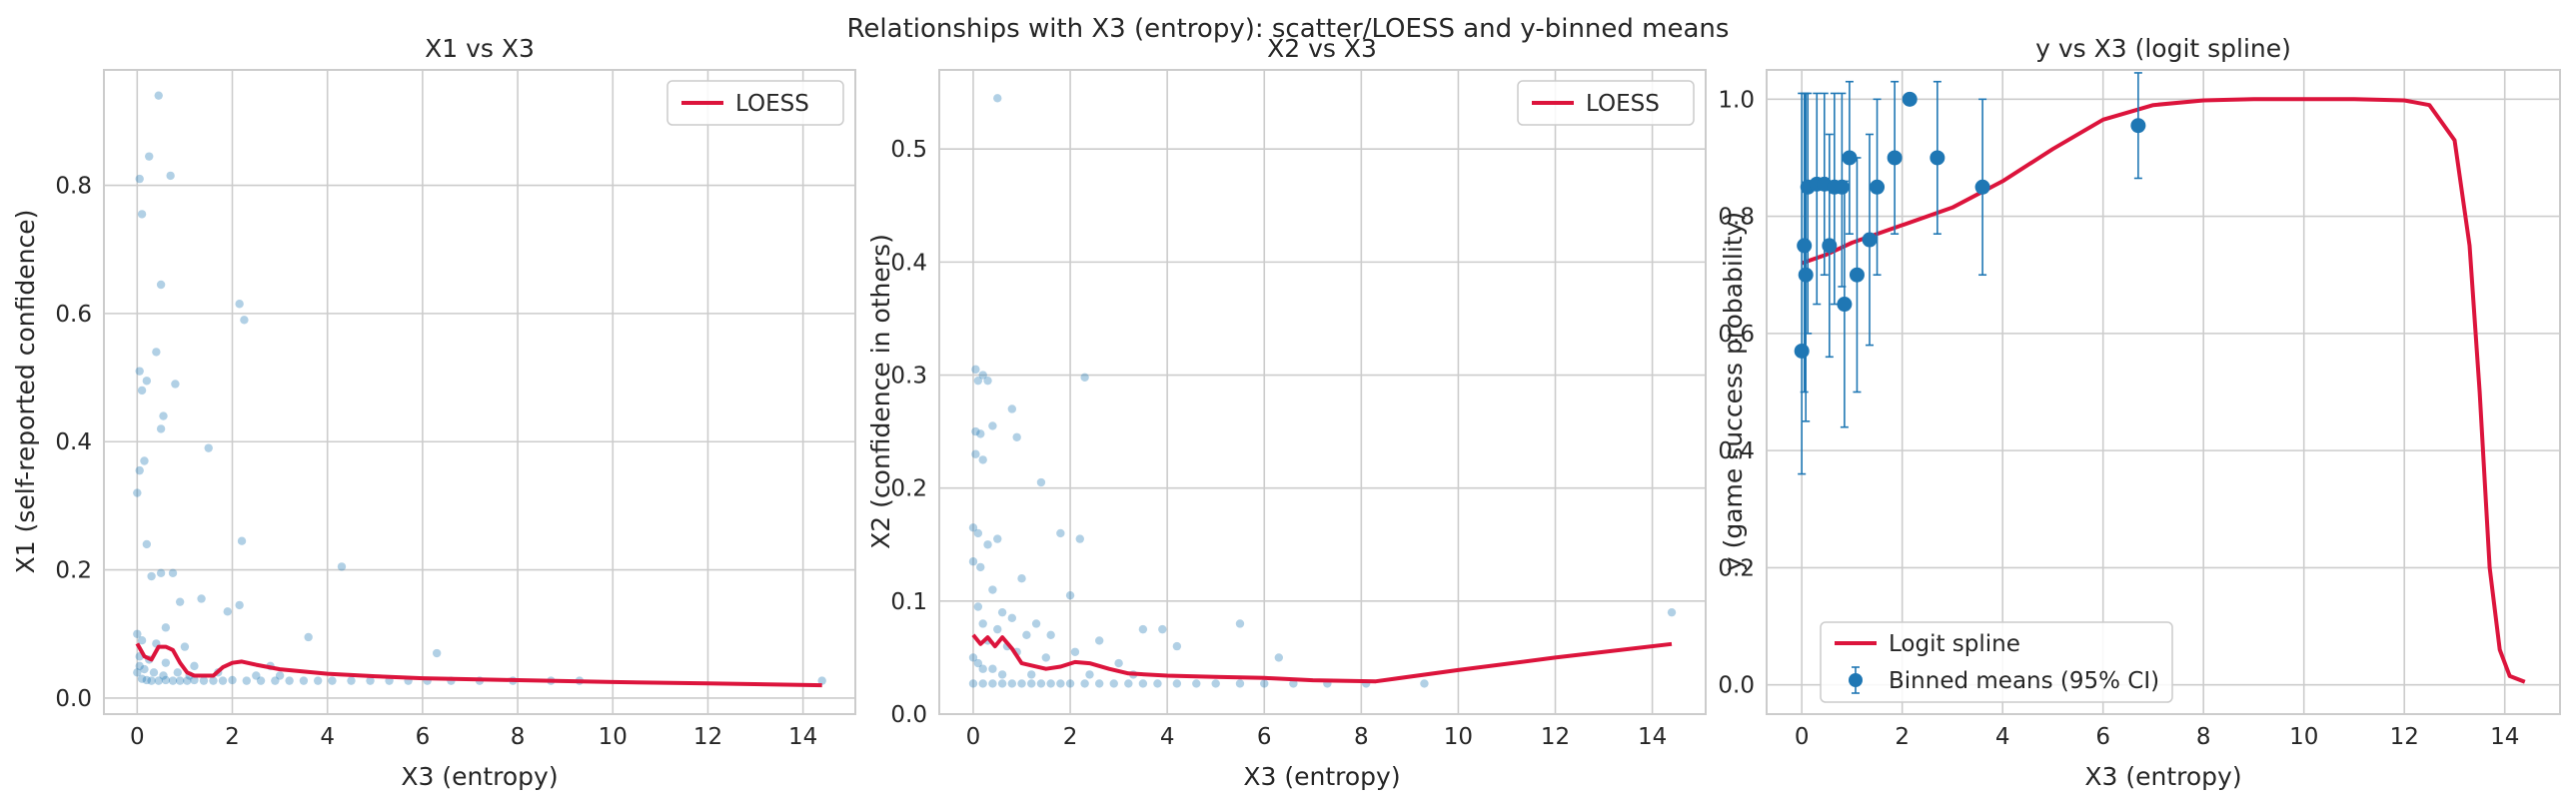 The height and width of the screenshot is (807, 2576). I want to click on x-tick-label-y: 2, so click(1902, 737).